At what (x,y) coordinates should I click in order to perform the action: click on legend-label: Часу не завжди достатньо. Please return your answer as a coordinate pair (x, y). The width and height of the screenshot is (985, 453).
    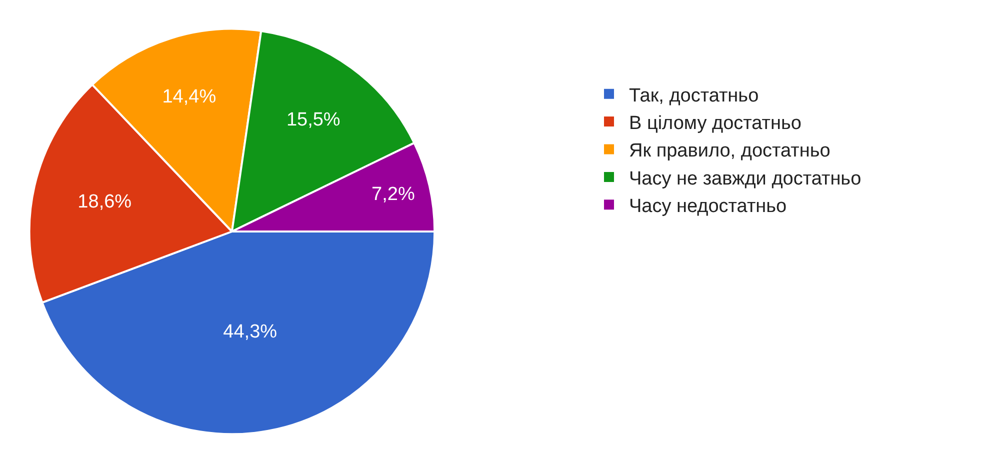
    Looking at the image, I should click on (745, 179).